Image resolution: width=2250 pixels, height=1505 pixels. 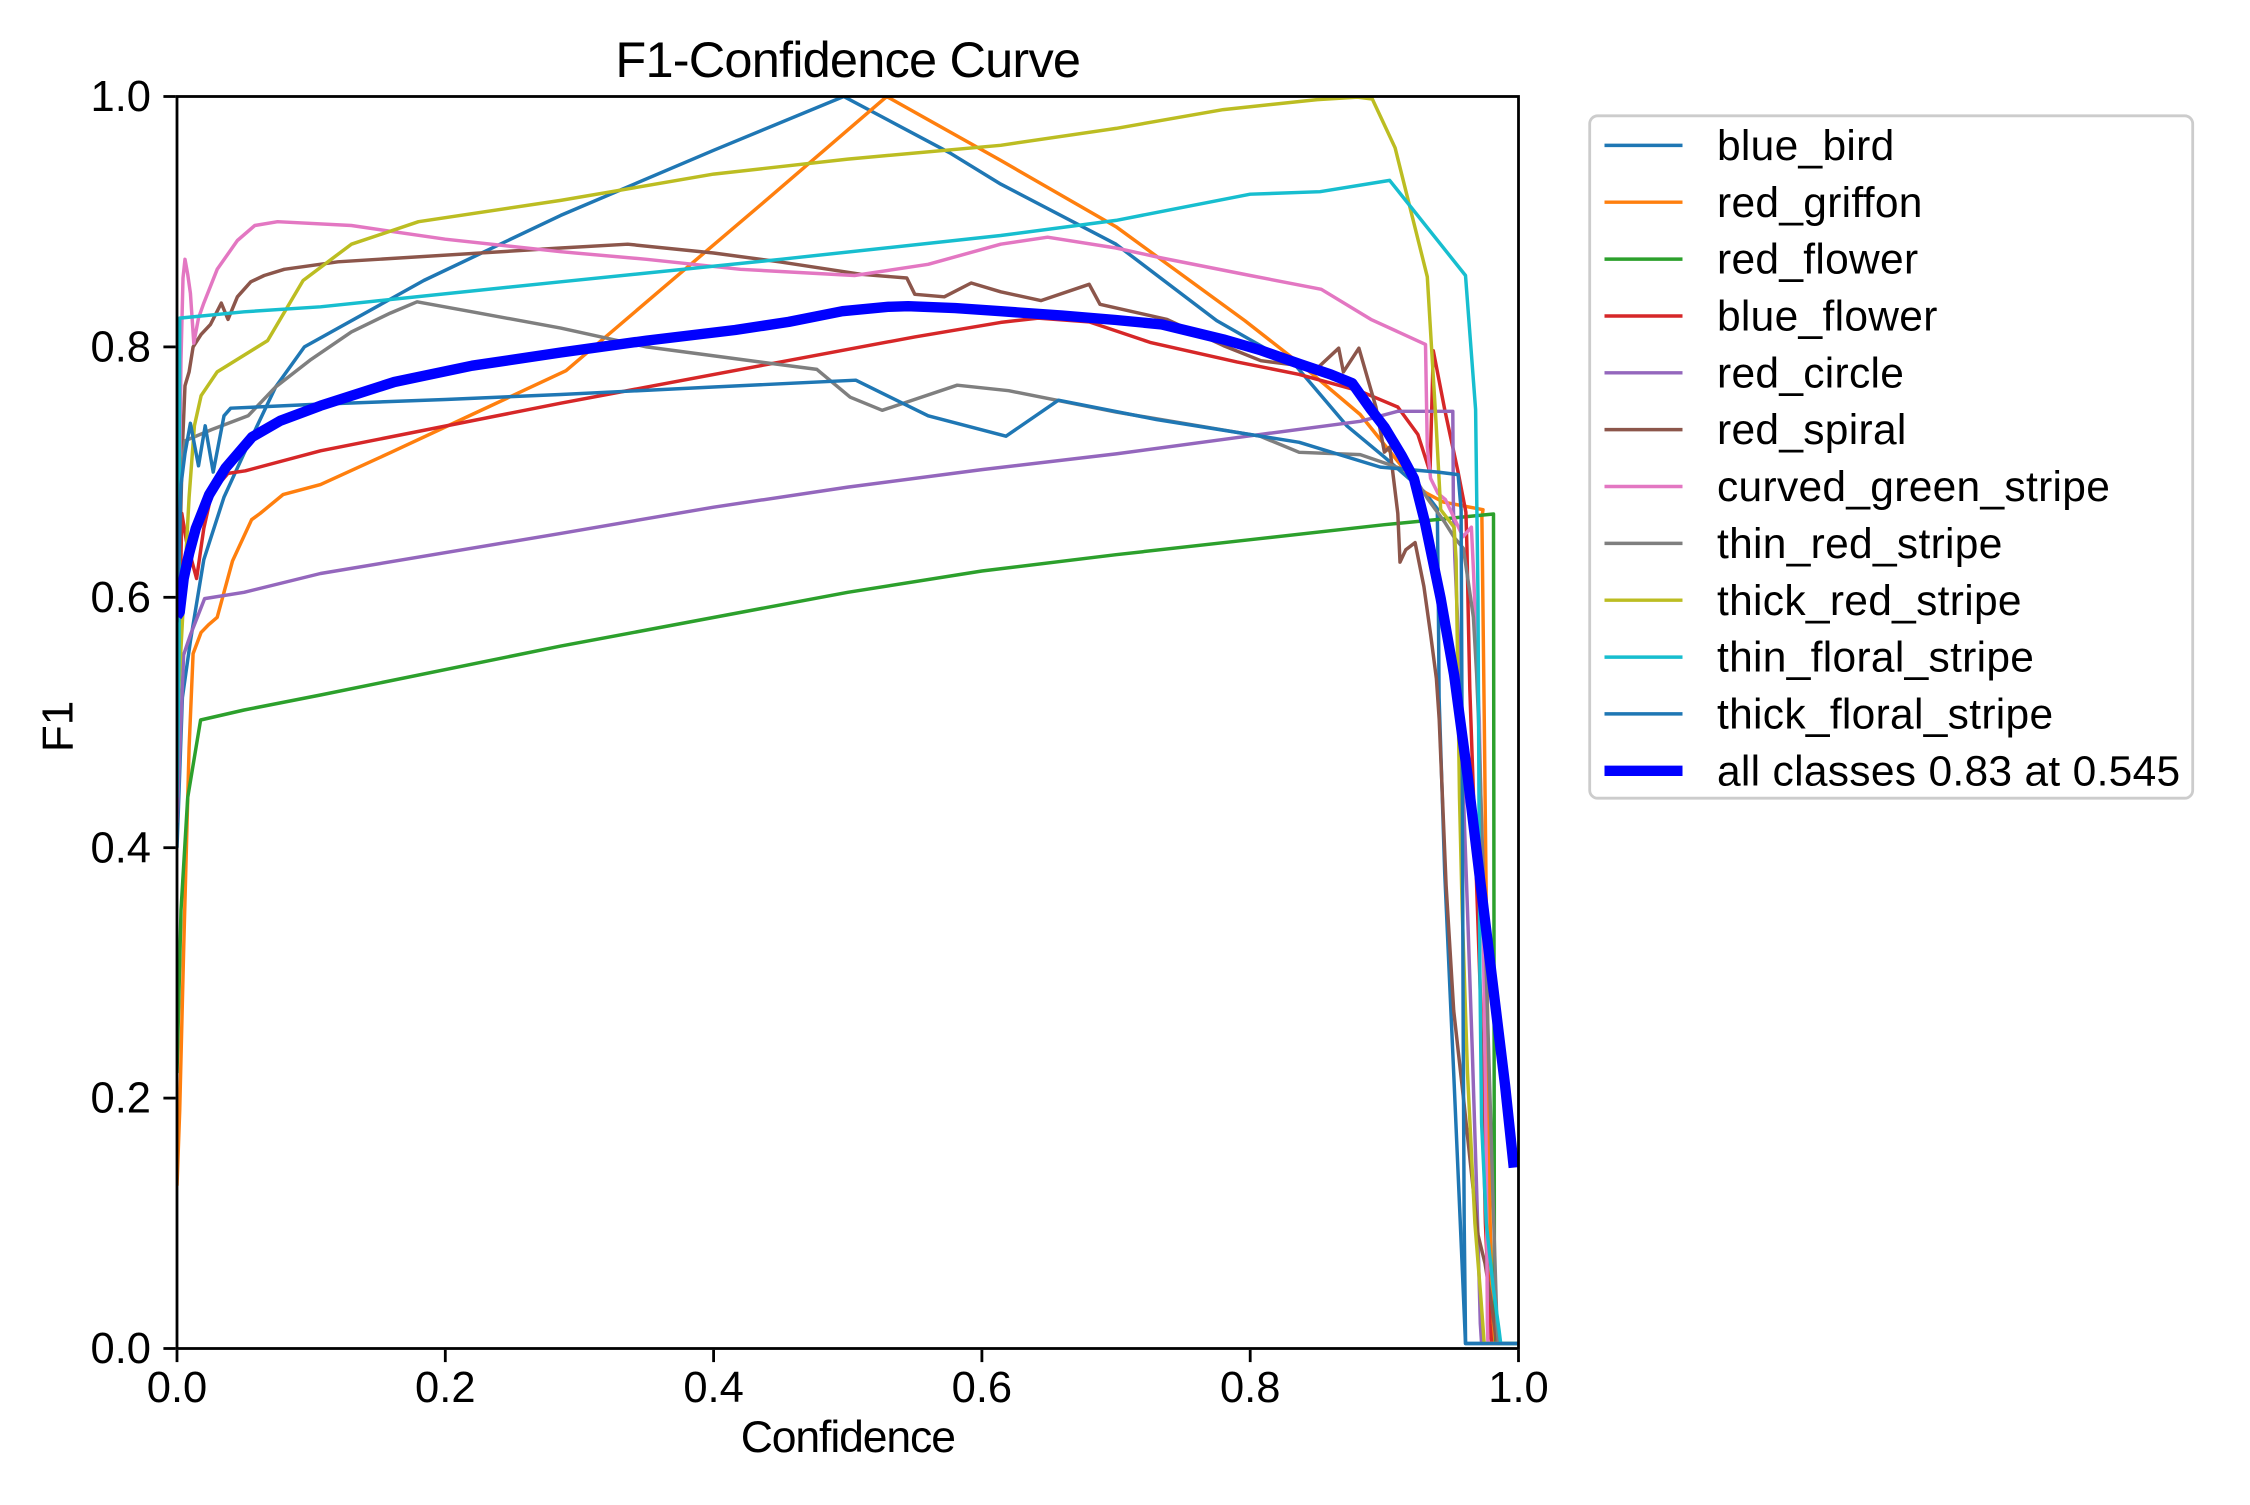 I want to click on svg-text: F1-Confidence Curve, so click(x=847, y=59).